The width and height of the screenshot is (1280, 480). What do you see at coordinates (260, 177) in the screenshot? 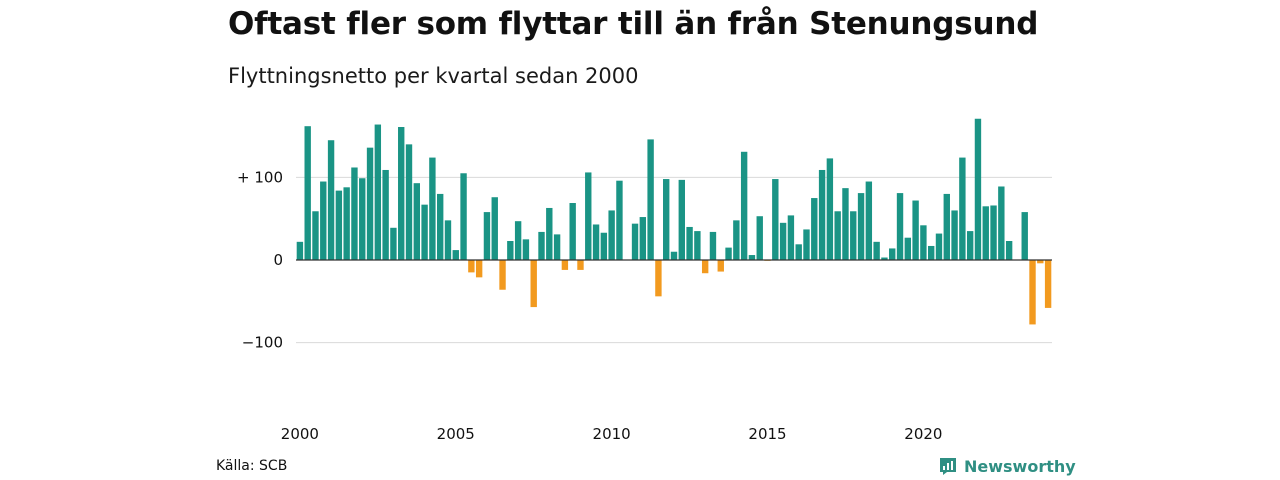
I see `y-tick-label: + 100` at bounding box center [260, 177].